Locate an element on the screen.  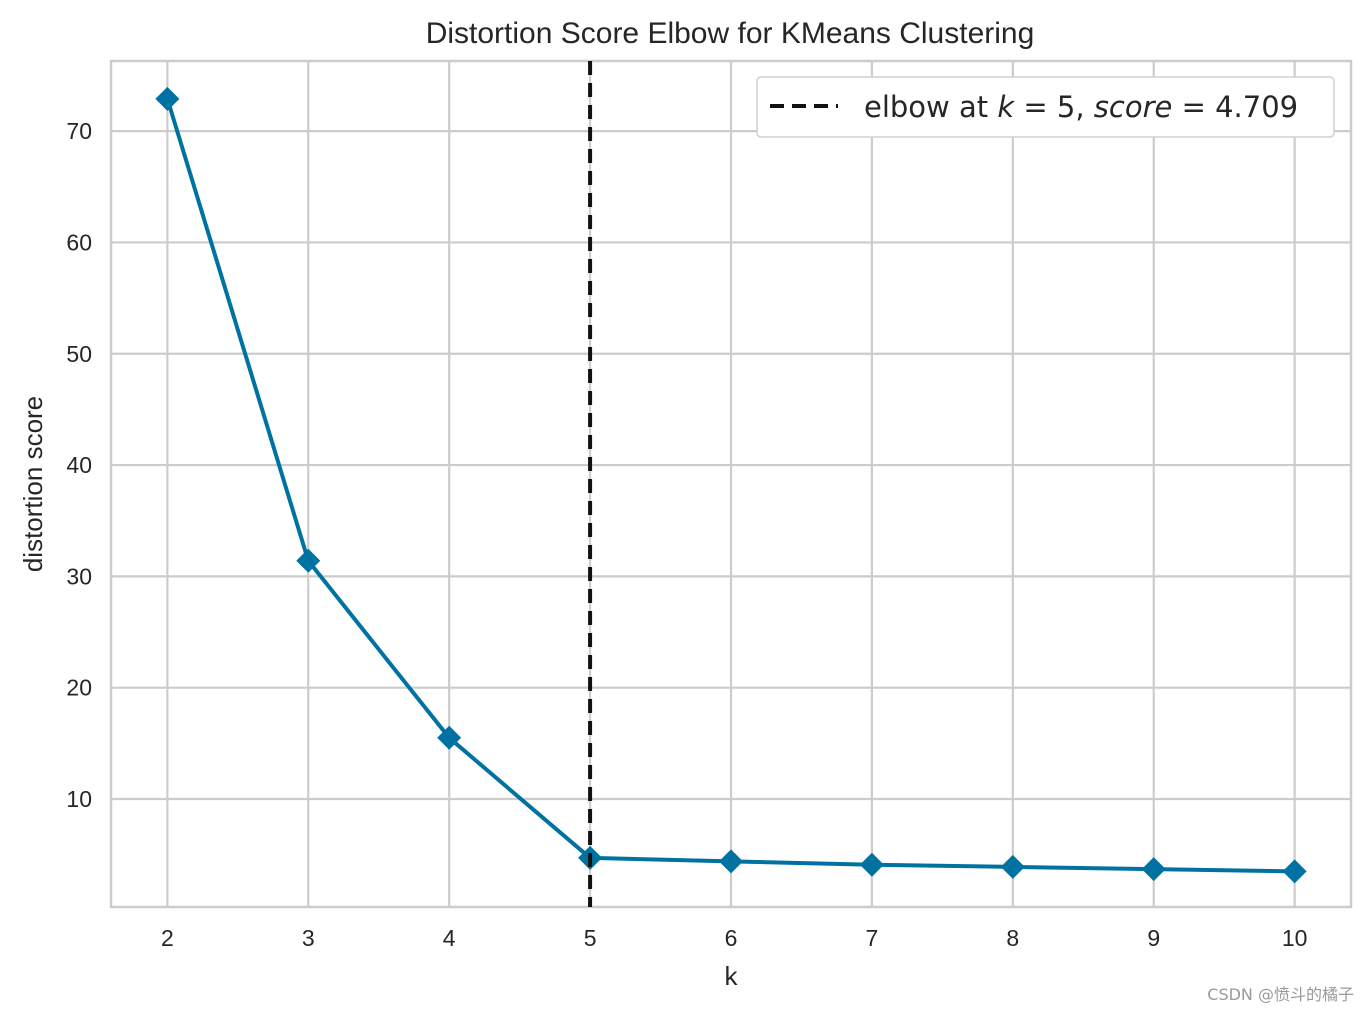
y-tick-label: 50 is located at coordinates (79, 354).